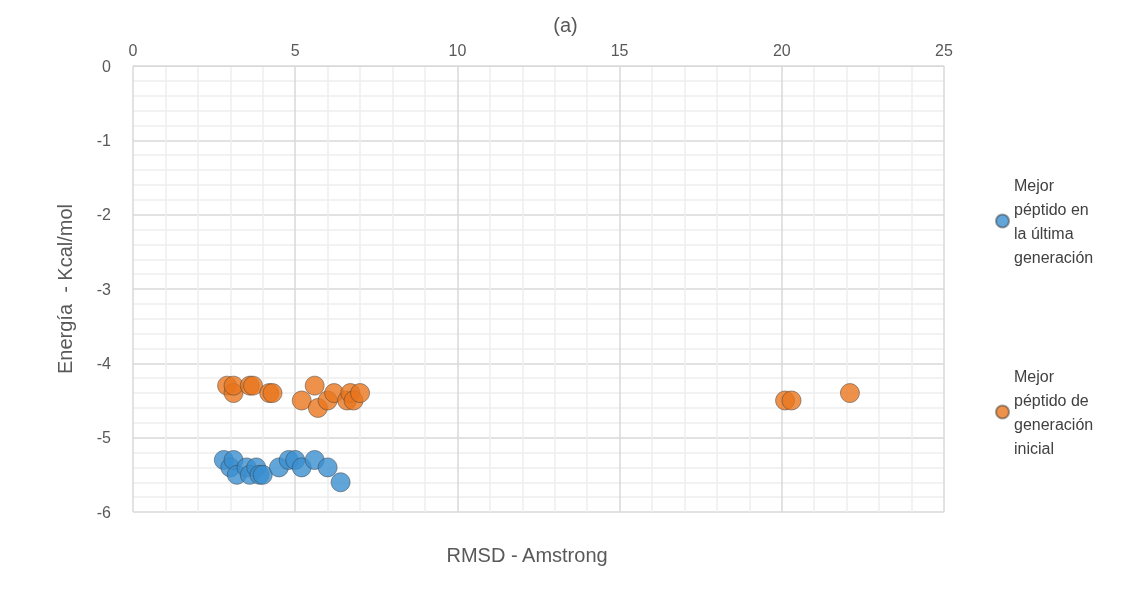 This screenshot has width=1131, height=593. I want to click on x-tick-label: 0, so click(133, 50).